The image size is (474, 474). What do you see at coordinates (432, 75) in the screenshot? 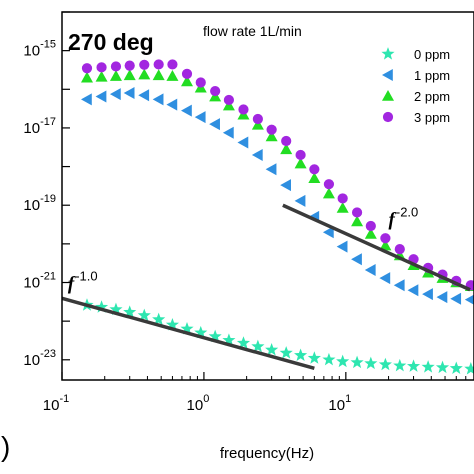
I see `legend-label-1: 1 ppm` at bounding box center [432, 75].